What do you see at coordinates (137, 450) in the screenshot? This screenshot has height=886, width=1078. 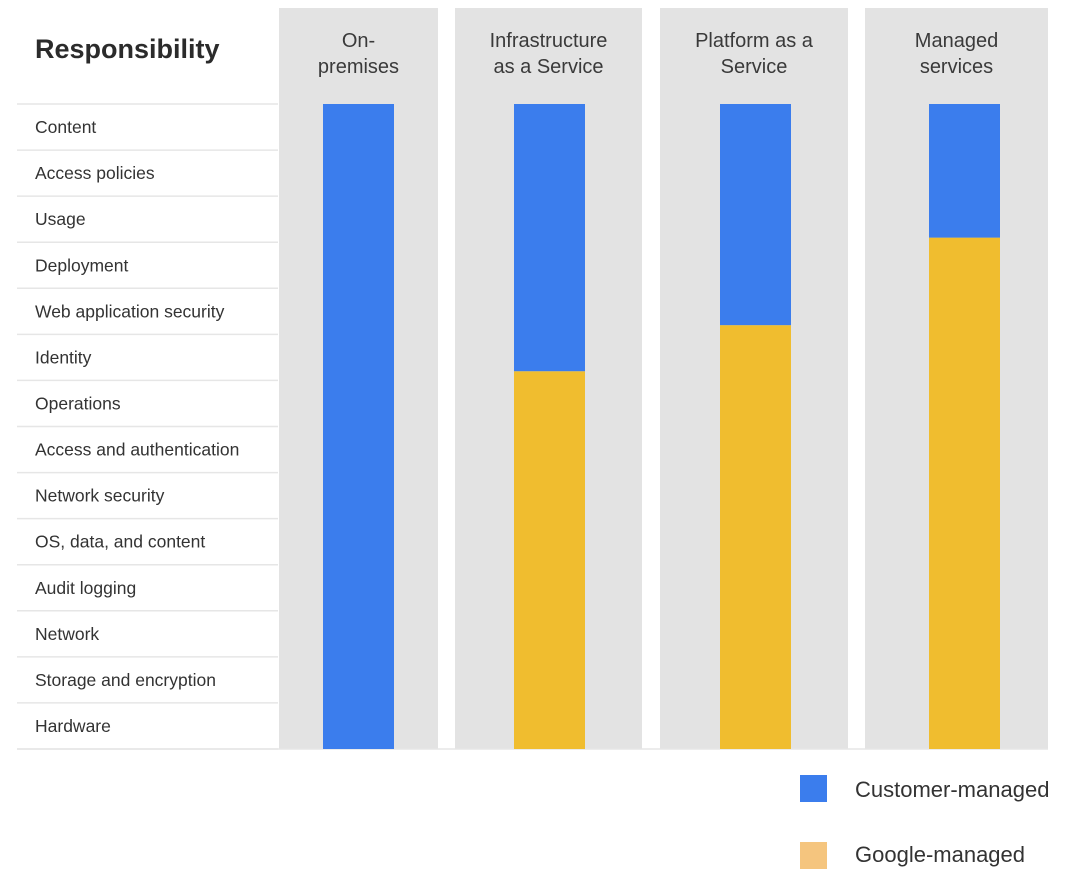 I see `row-label-access-and-authentication: Access and authentication` at bounding box center [137, 450].